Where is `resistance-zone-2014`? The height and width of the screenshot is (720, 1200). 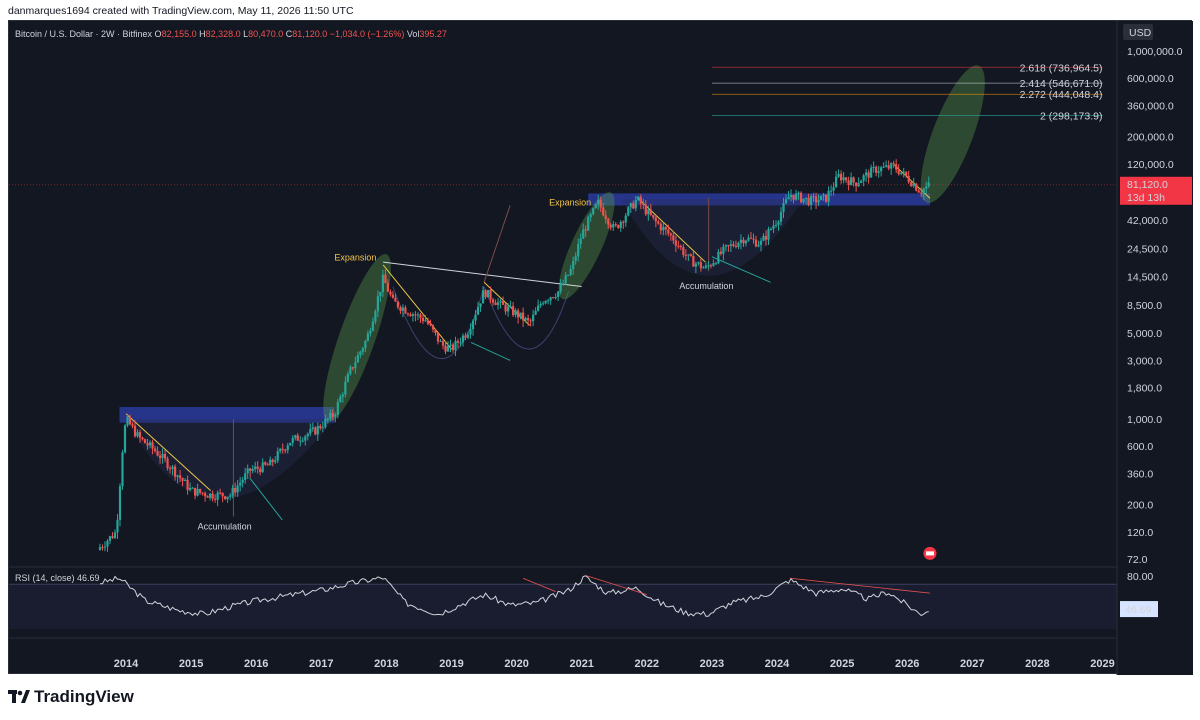
resistance-zone-2014 is located at coordinates (227, 414).